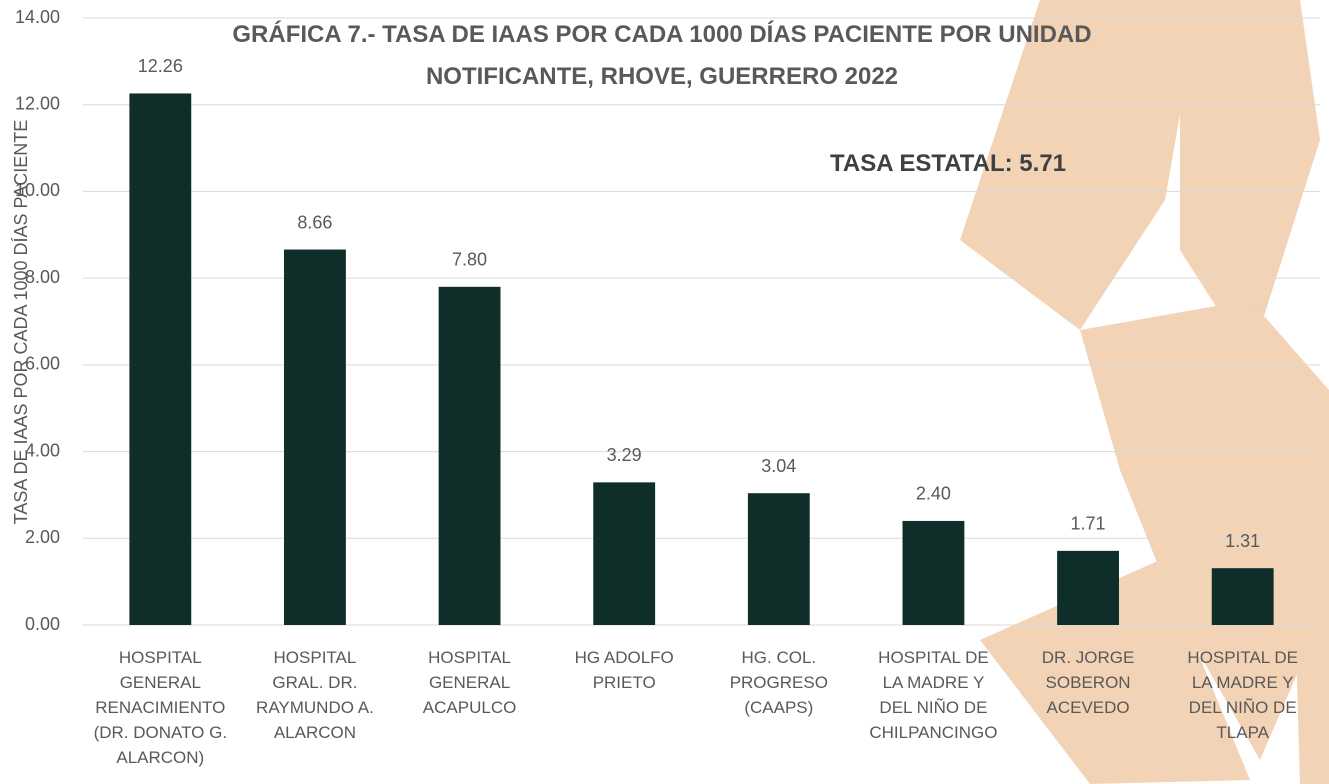 The height and width of the screenshot is (784, 1329). I want to click on x-tick-label: HOSPITAL DE LA MADRE Y DEL NIÑO DE TLAPA, so click(1242, 695).